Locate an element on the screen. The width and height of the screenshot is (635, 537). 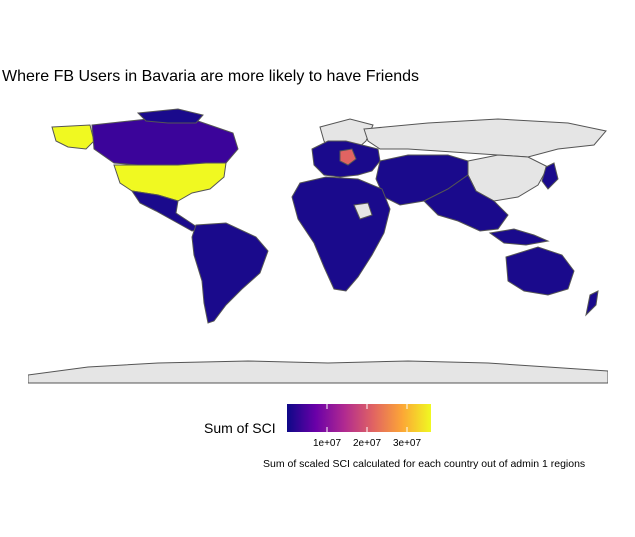
region-indonesia is located at coordinates (519, 237).